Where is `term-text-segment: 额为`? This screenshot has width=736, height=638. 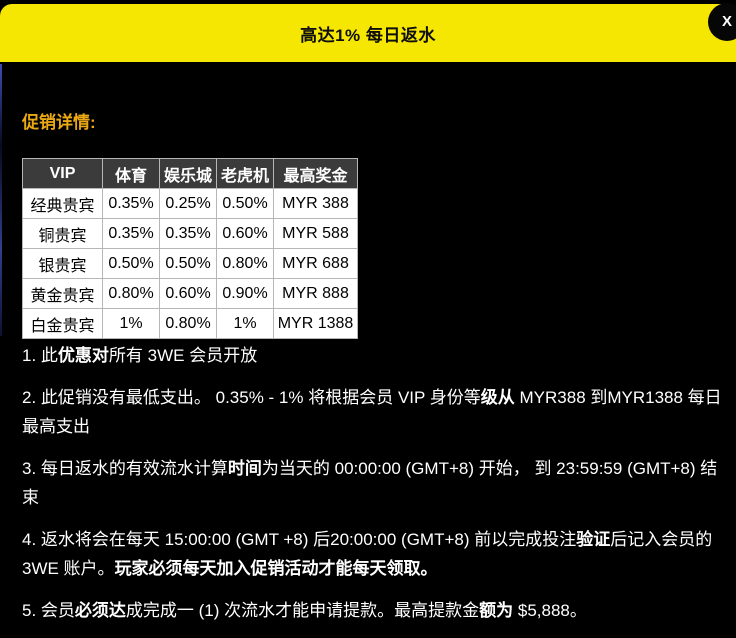 term-text-segment: 额为 is located at coordinates (496, 610).